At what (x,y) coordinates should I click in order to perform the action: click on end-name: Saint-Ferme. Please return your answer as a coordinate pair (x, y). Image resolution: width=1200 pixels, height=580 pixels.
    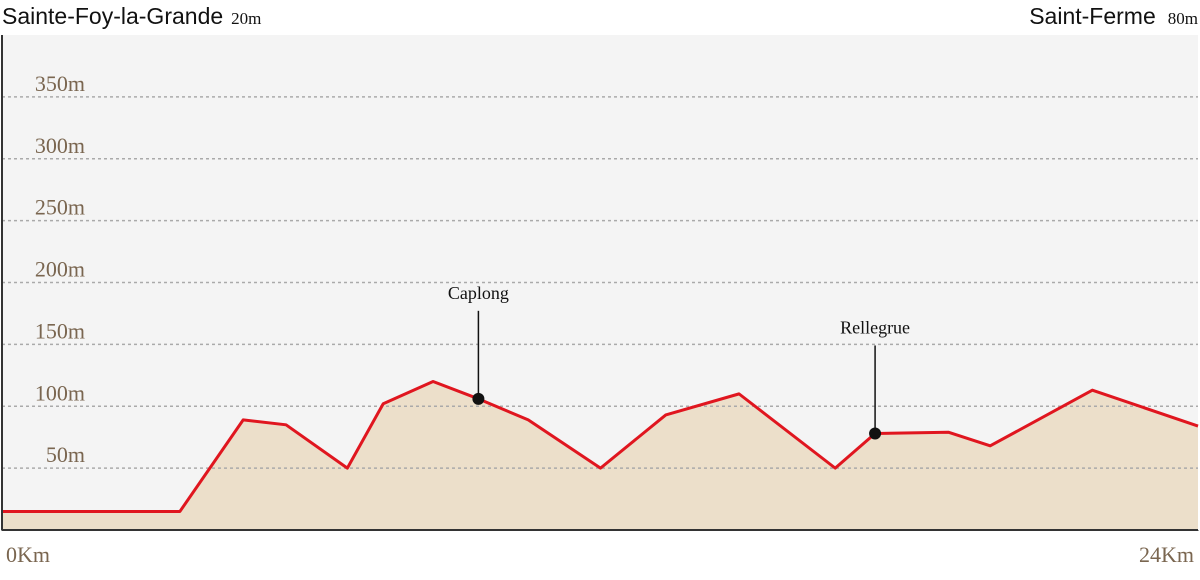
    Looking at the image, I should click on (1092, 16).